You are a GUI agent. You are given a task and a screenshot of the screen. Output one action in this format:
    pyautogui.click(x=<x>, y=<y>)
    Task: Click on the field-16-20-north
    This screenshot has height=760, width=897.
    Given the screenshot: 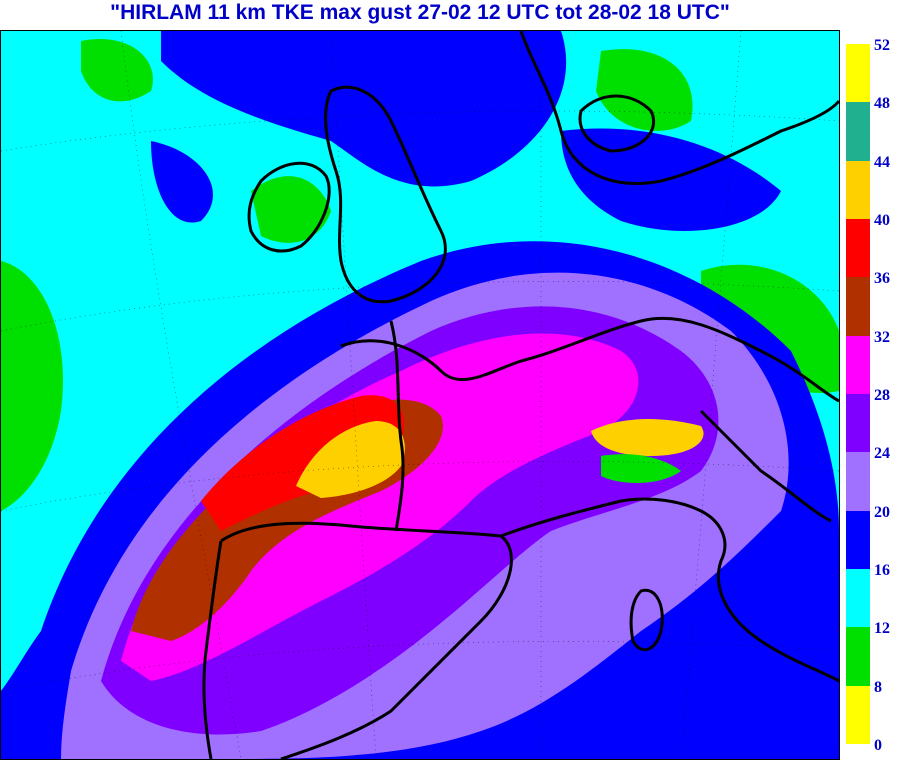 What is the action you would take?
    pyautogui.click(x=364, y=109)
    